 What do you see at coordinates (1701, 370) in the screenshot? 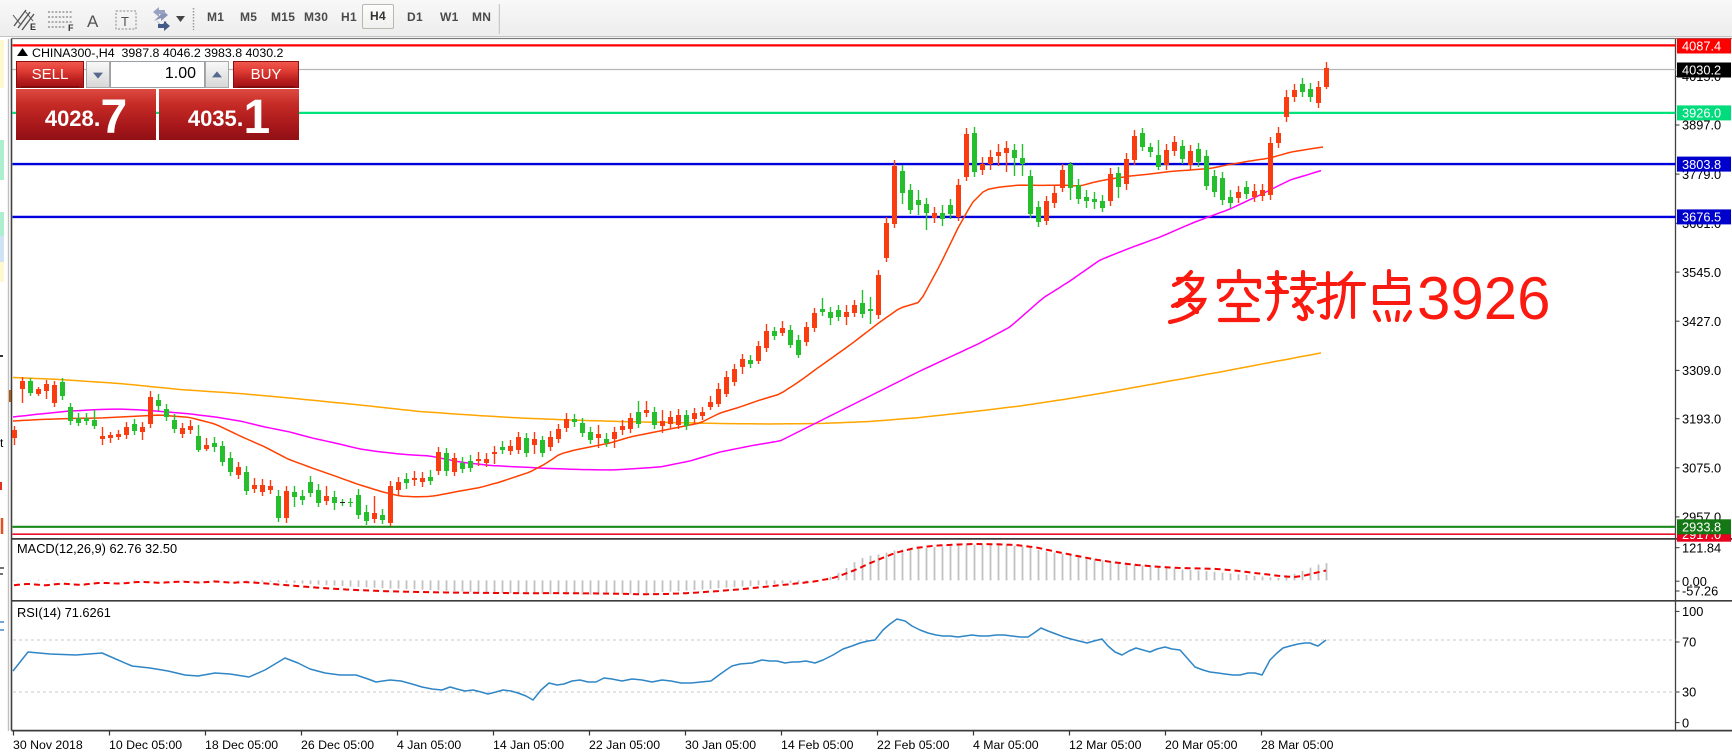
I see `svg-text: 3309.0` at bounding box center [1701, 370].